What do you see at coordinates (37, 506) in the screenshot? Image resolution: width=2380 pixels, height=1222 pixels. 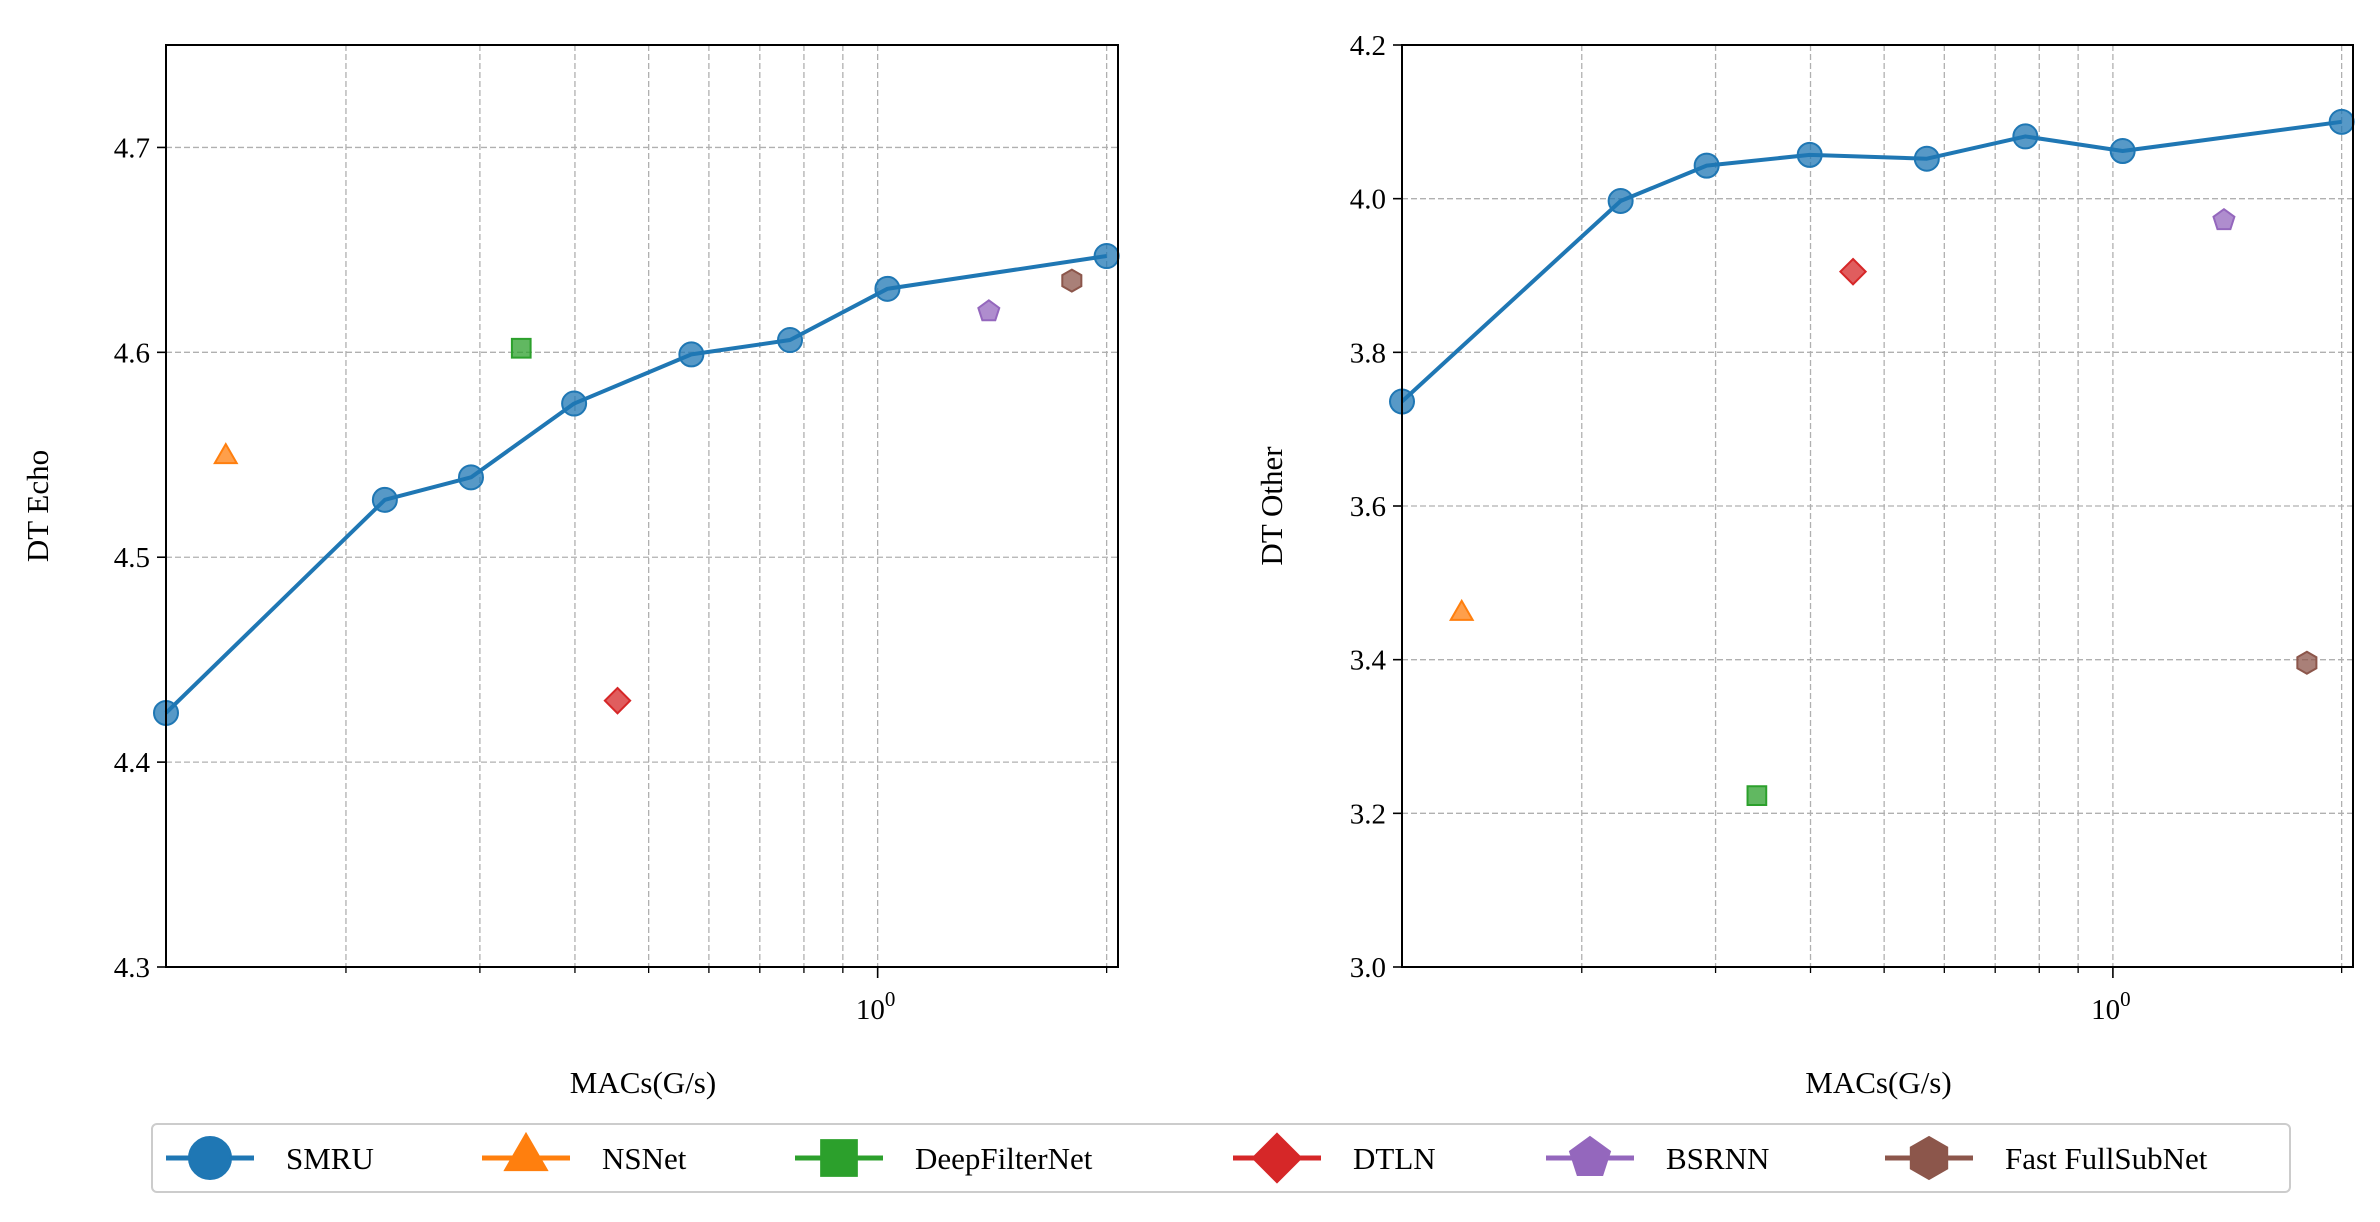 I see `y-axis-label: DT Echo` at bounding box center [37, 506].